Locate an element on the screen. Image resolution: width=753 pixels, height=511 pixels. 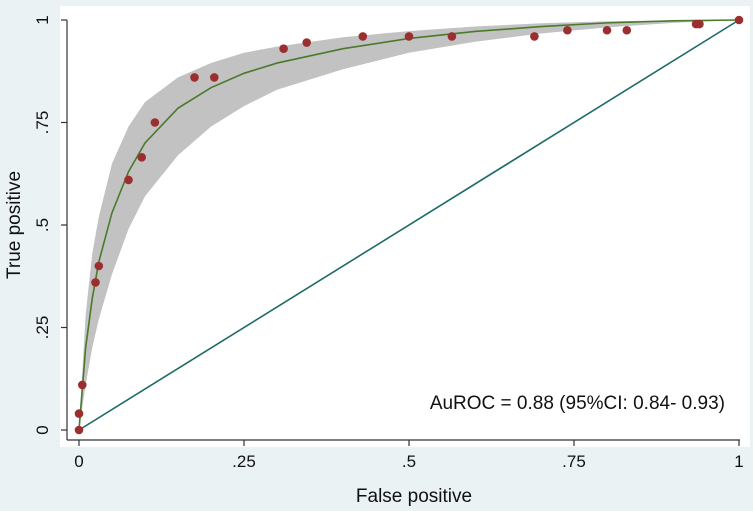
annotation-auroc: AuROC = 0.88 (95%CI: 0.84- 0.93) is located at coordinates (577, 403).